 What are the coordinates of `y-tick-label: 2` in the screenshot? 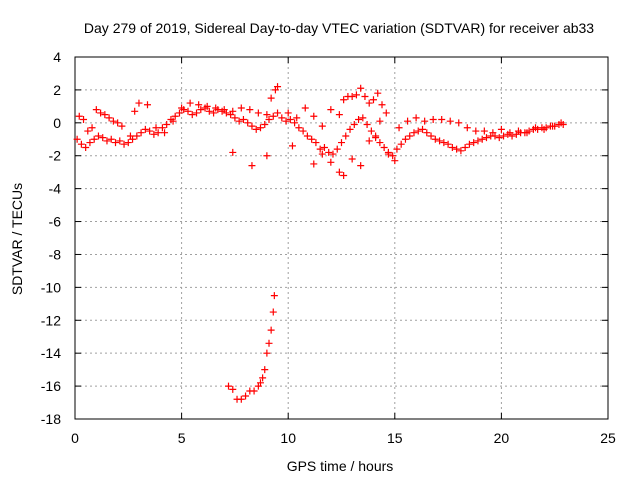 It's located at (57, 90).